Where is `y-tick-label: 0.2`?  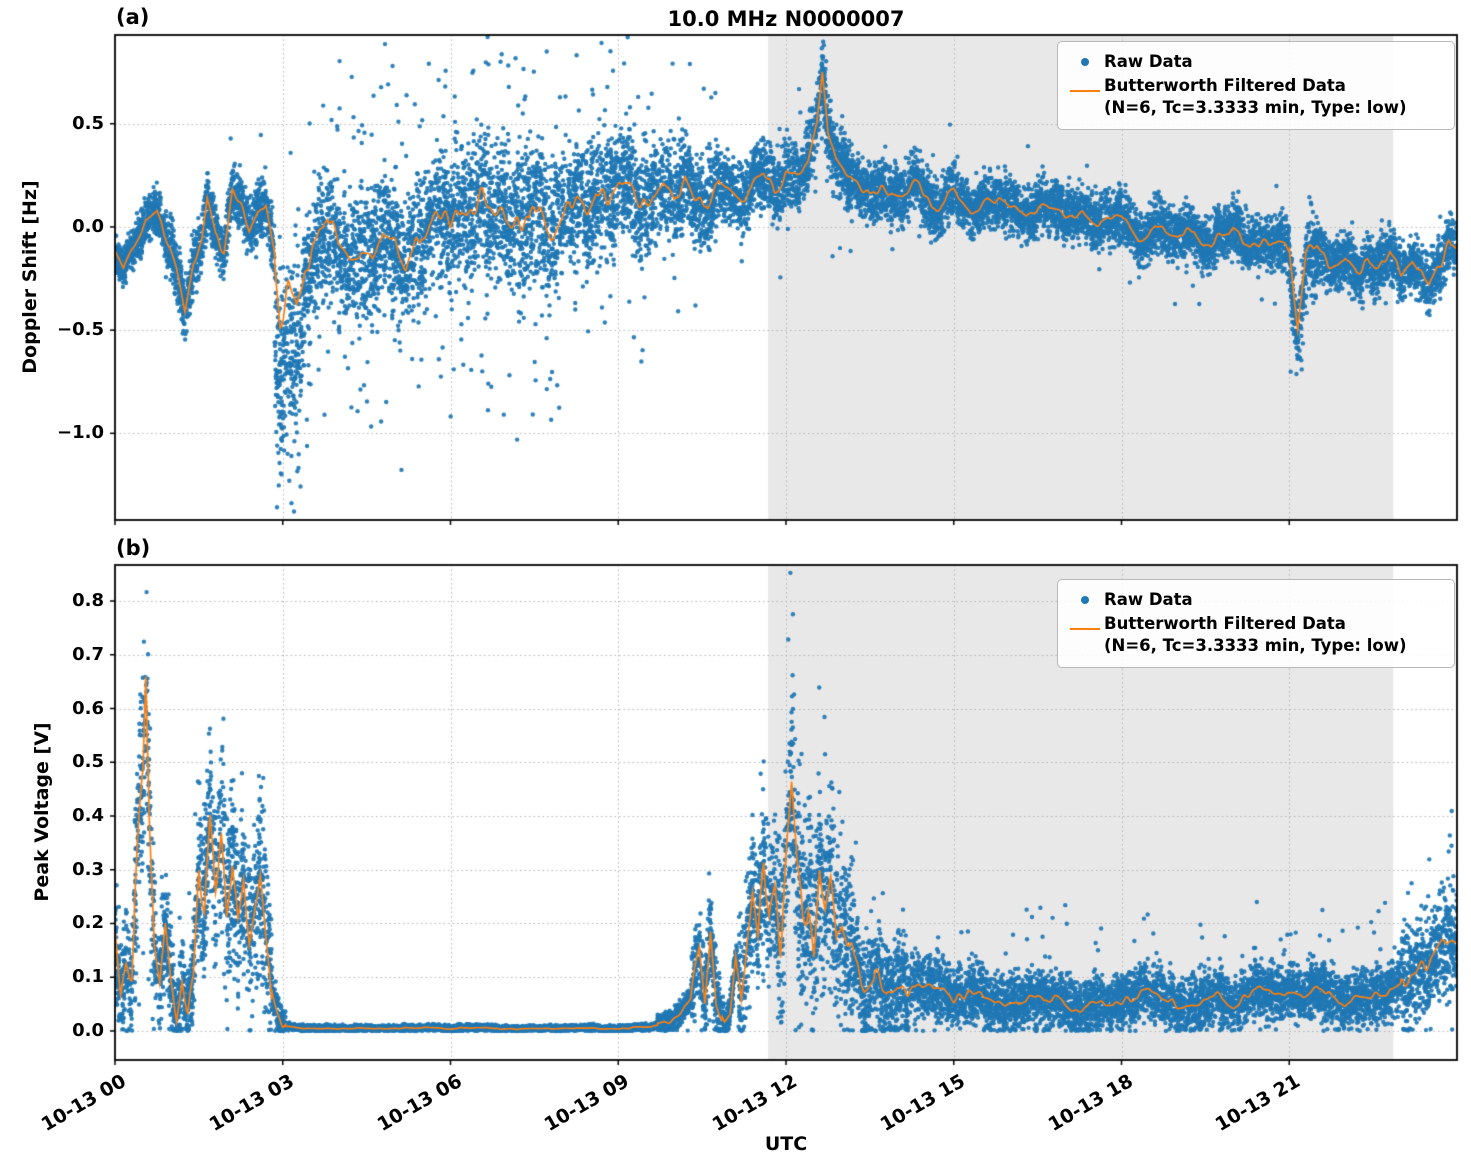
y-tick-label: 0.2 is located at coordinates (88, 923).